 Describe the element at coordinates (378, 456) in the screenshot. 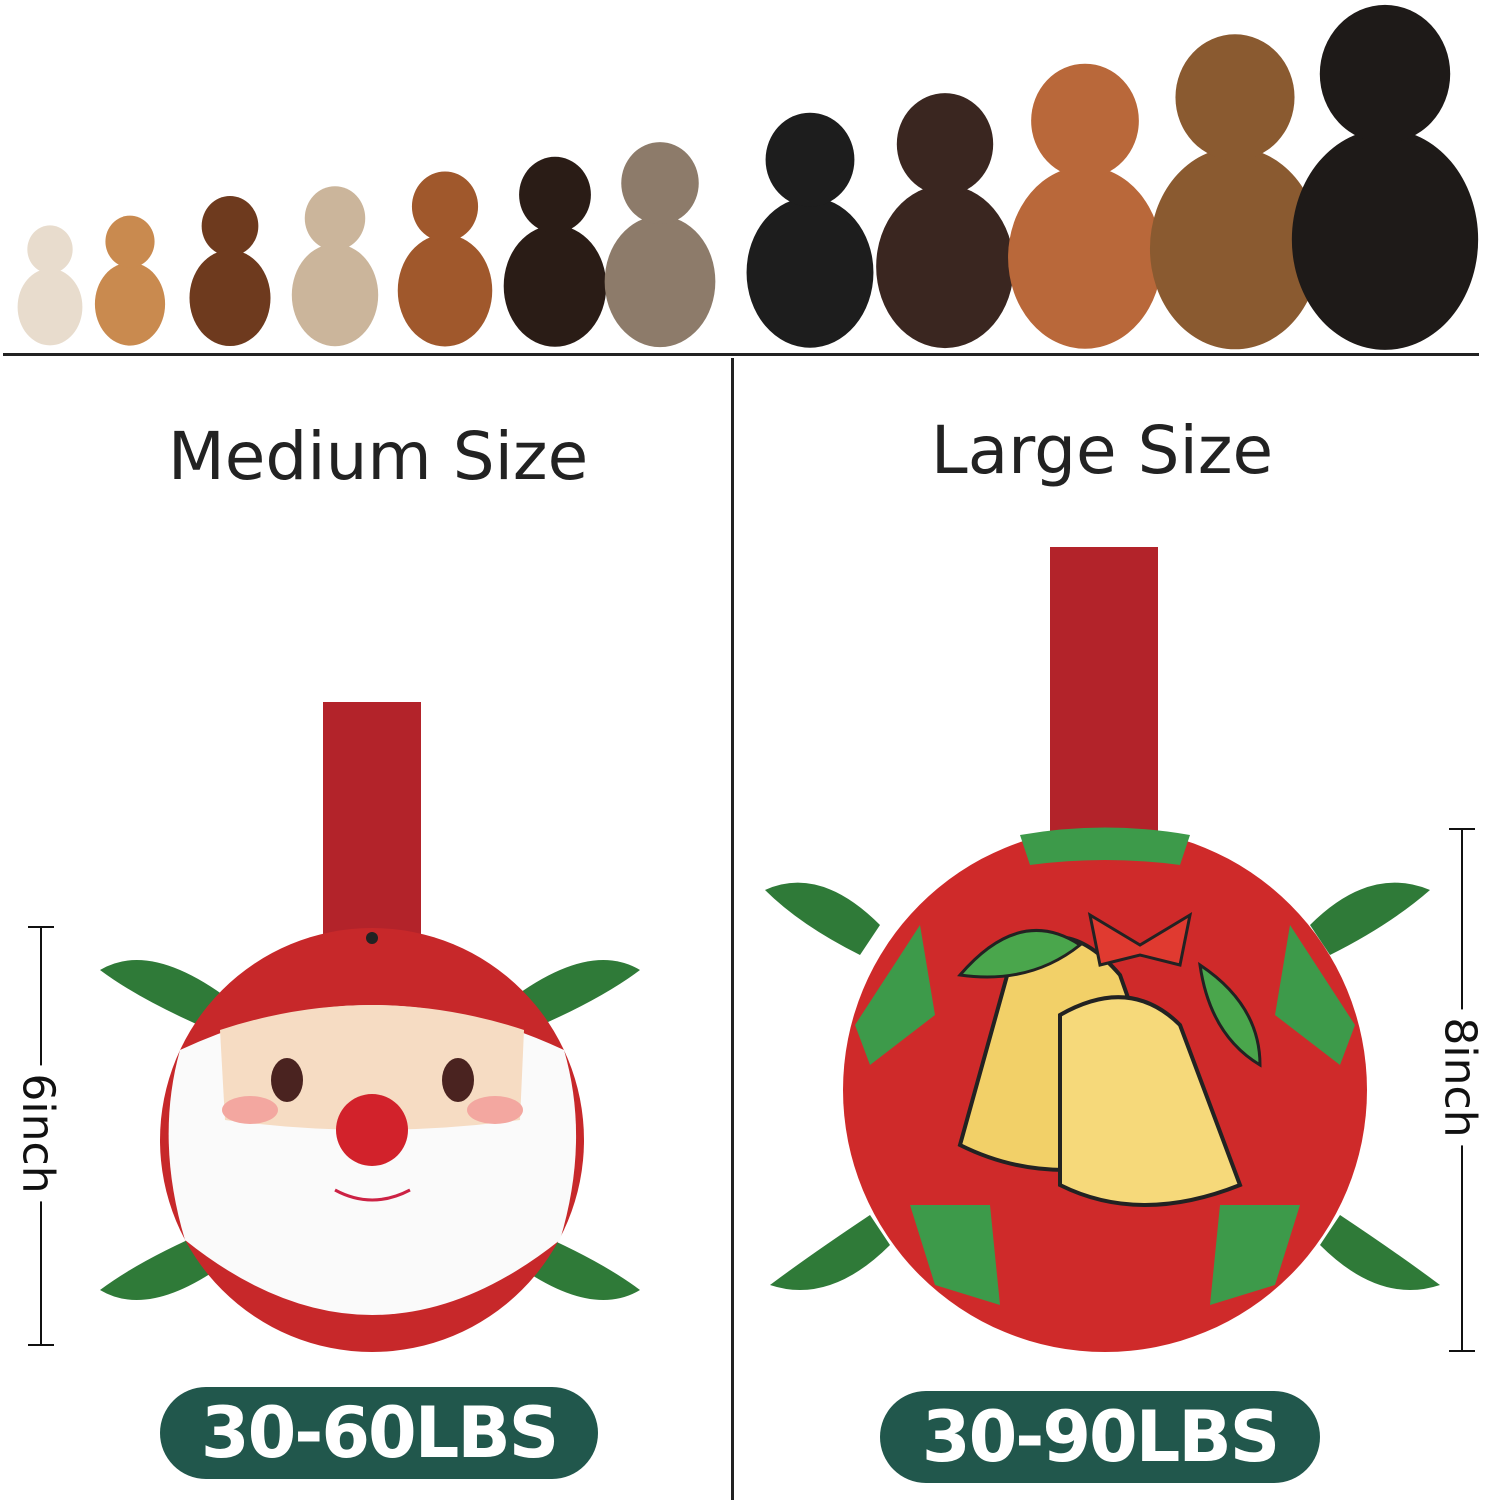

I see `medium-size-title: Medium Size` at that location.